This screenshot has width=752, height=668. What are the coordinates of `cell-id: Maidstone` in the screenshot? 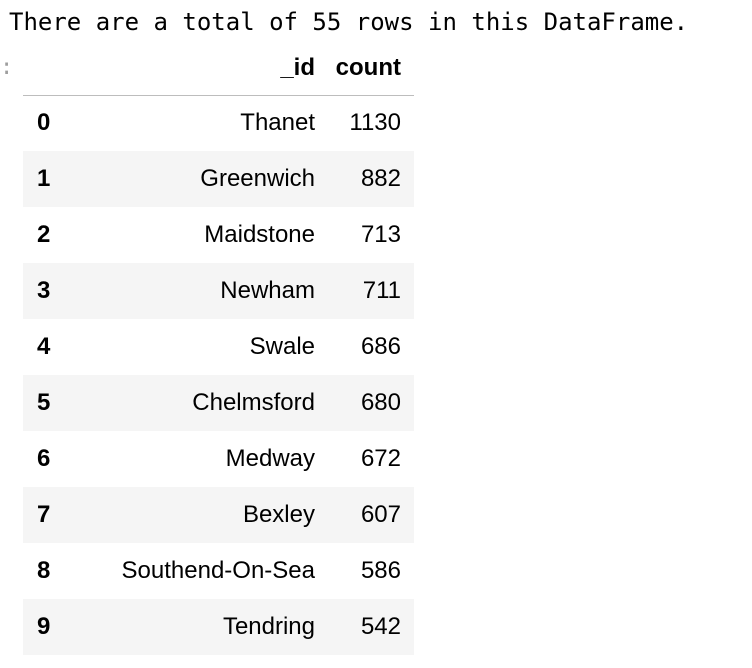 It's located at (259, 234).